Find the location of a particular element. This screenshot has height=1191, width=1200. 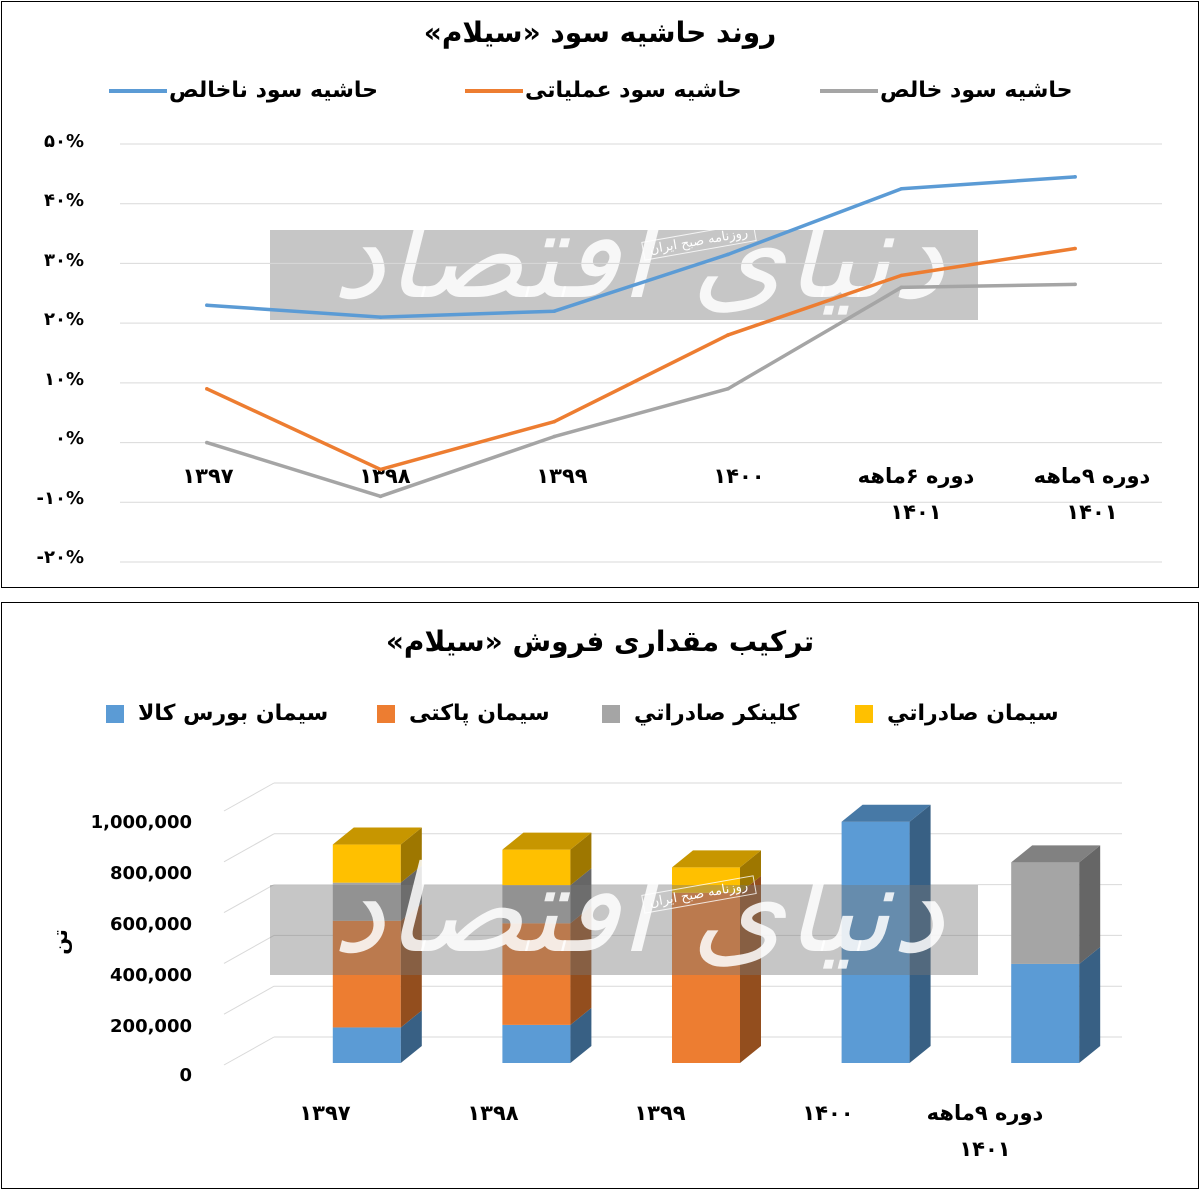

y-tick-label: ۲۰% is located at coordinates (63, 319).